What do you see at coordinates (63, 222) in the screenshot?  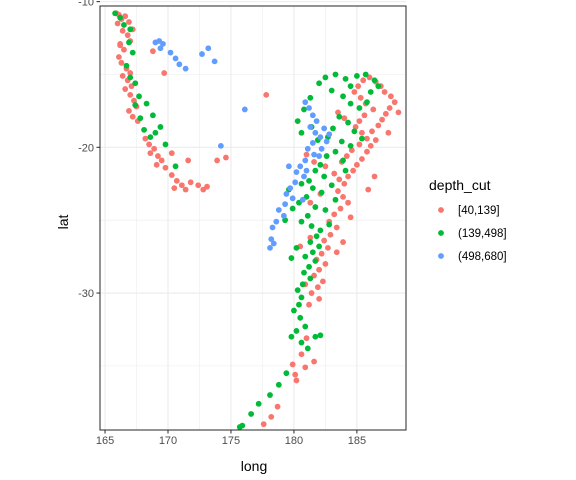 I see `y-axis-title: lat` at bounding box center [63, 222].